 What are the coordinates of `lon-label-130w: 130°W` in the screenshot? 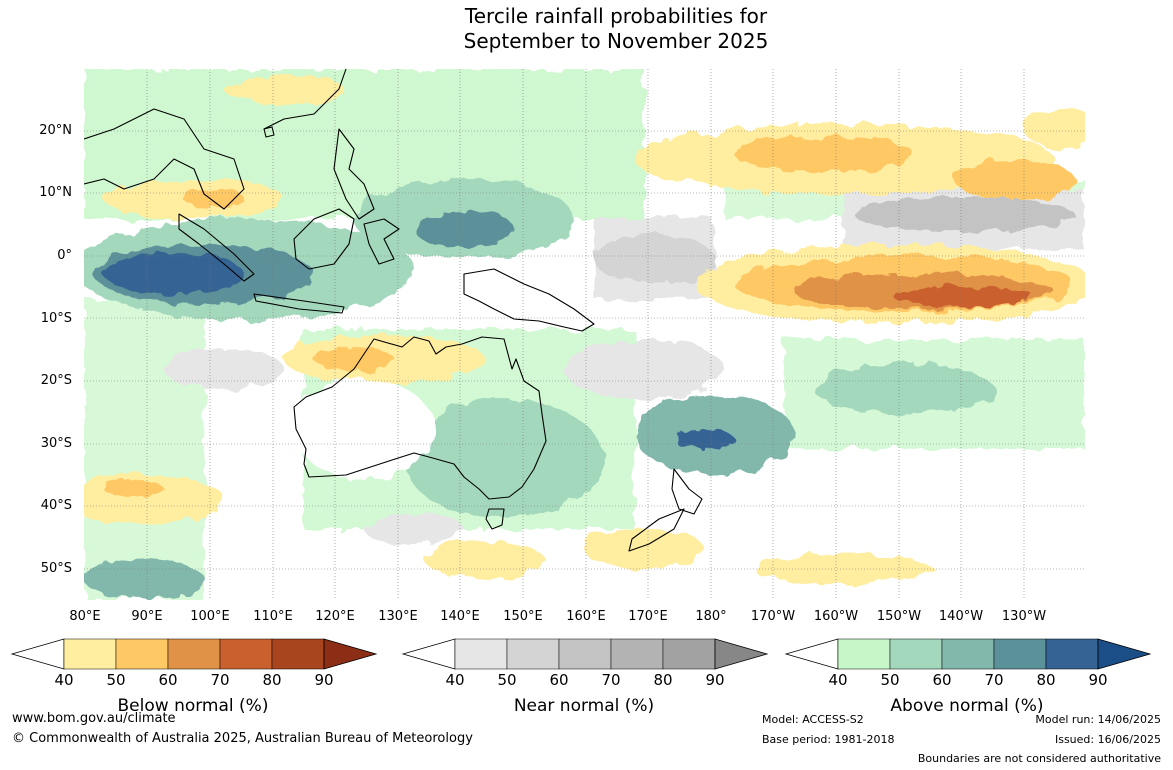 It's located at (1024, 616).